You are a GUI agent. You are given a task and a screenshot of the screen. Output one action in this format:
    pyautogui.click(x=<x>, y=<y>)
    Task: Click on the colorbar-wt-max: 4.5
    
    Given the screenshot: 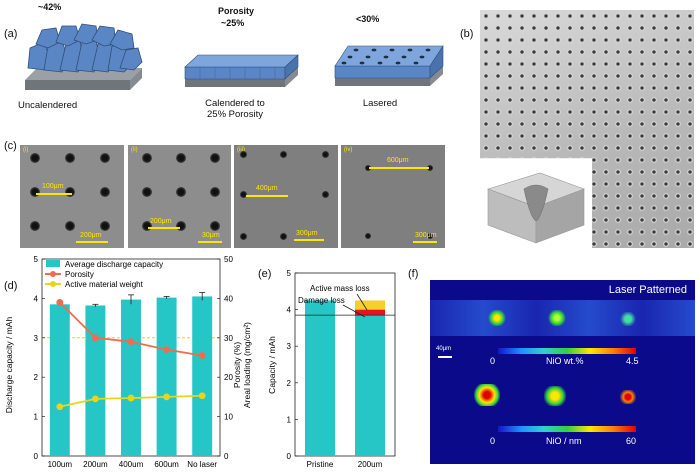 What is the action you would take?
    pyautogui.click(x=632, y=361)
    